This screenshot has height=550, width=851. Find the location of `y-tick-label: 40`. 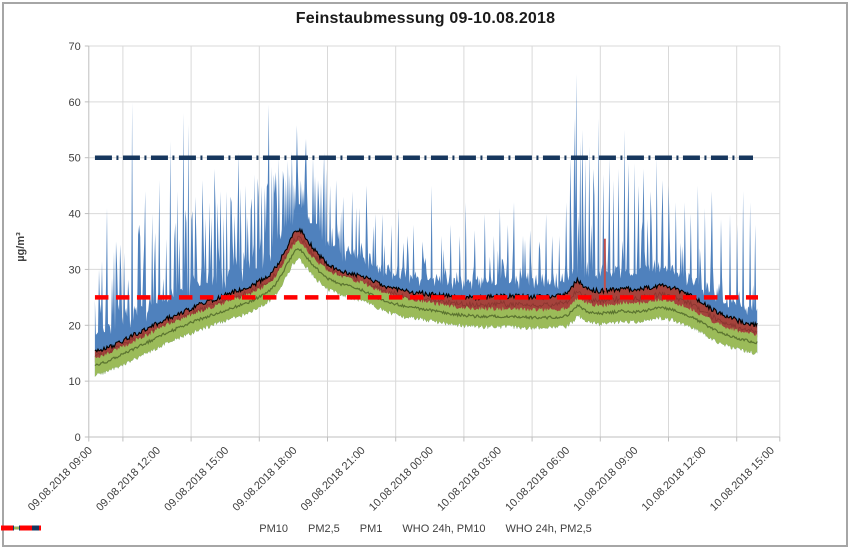

y-tick-label: 40 is located at coordinates (75, 215).